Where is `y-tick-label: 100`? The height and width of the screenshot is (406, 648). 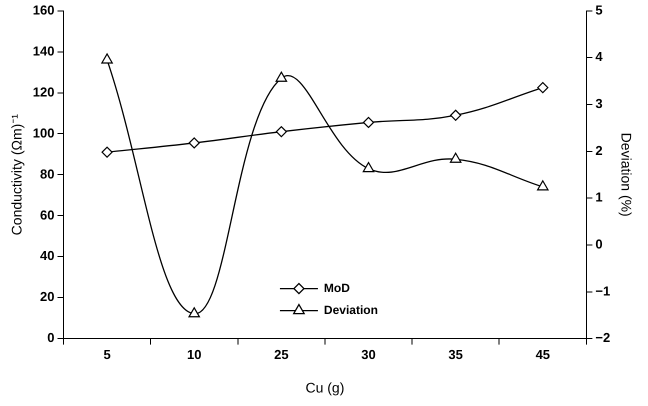
y-tick-label: 100 is located at coordinates (43, 132).